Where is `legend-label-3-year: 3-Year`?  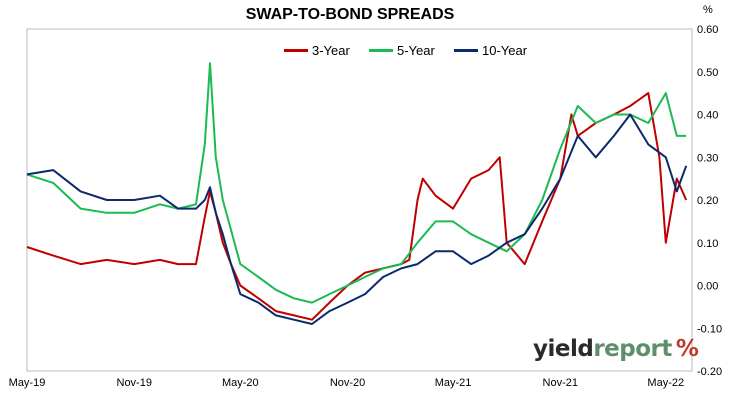 legend-label-3-year: 3-Year is located at coordinates (331, 50).